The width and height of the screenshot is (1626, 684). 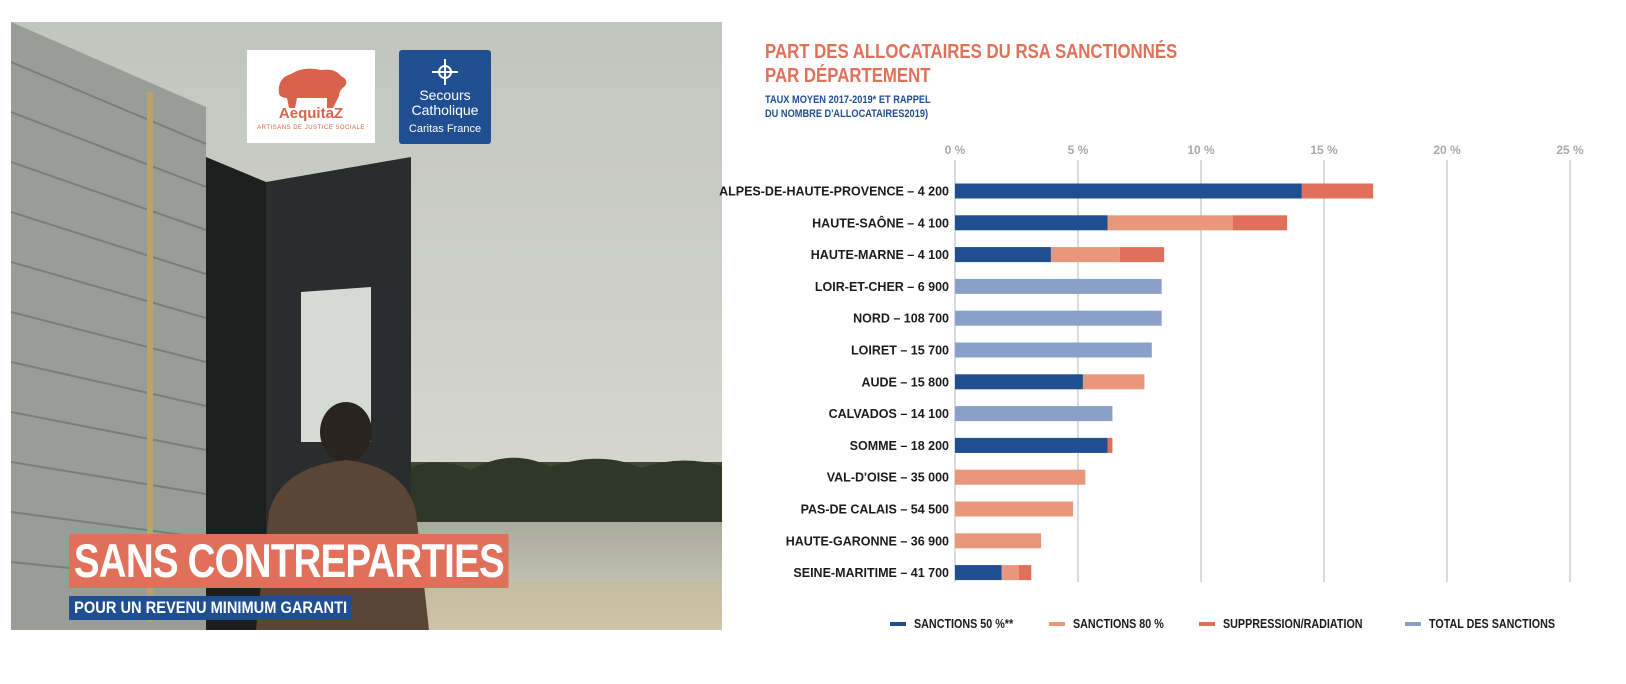 What do you see at coordinates (834, 192) in the screenshot?
I see `category-label: ALPES-DE-HAUTE-PROVENCE – 4 200` at bounding box center [834, 192].